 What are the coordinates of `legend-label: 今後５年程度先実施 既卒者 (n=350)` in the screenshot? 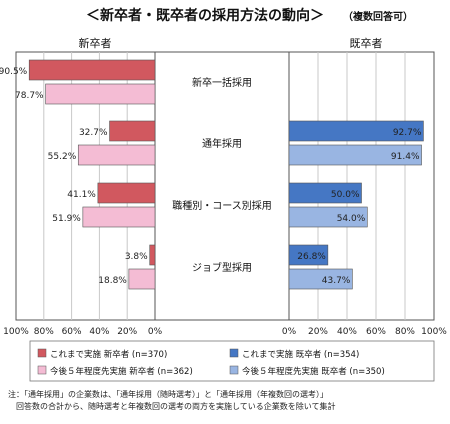 It's located at (313, 371).